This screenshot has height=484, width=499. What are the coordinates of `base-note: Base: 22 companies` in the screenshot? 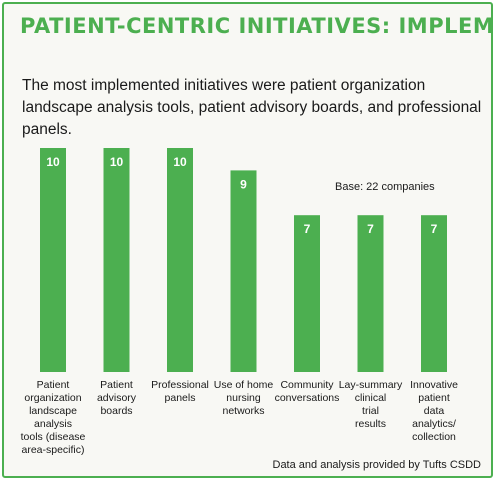 It's located at (385, 187).